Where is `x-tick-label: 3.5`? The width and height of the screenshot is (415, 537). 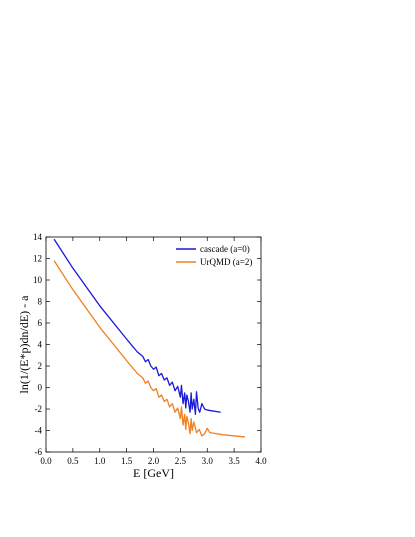 x-tick-label: 3.5 is located at coordinates (235, 461).